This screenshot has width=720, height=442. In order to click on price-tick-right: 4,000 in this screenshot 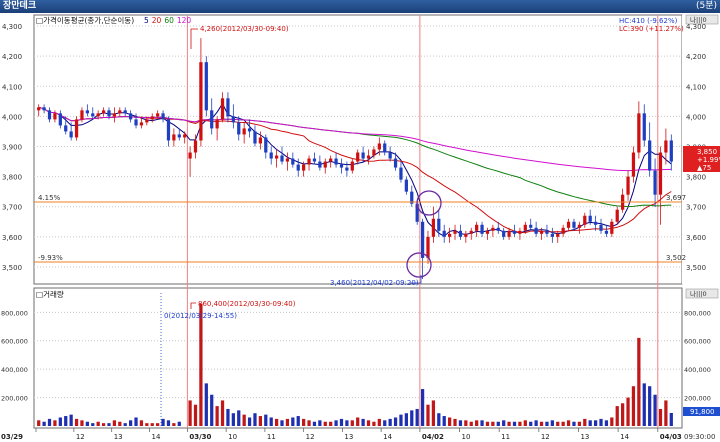, I will do `click(696, 117)`.